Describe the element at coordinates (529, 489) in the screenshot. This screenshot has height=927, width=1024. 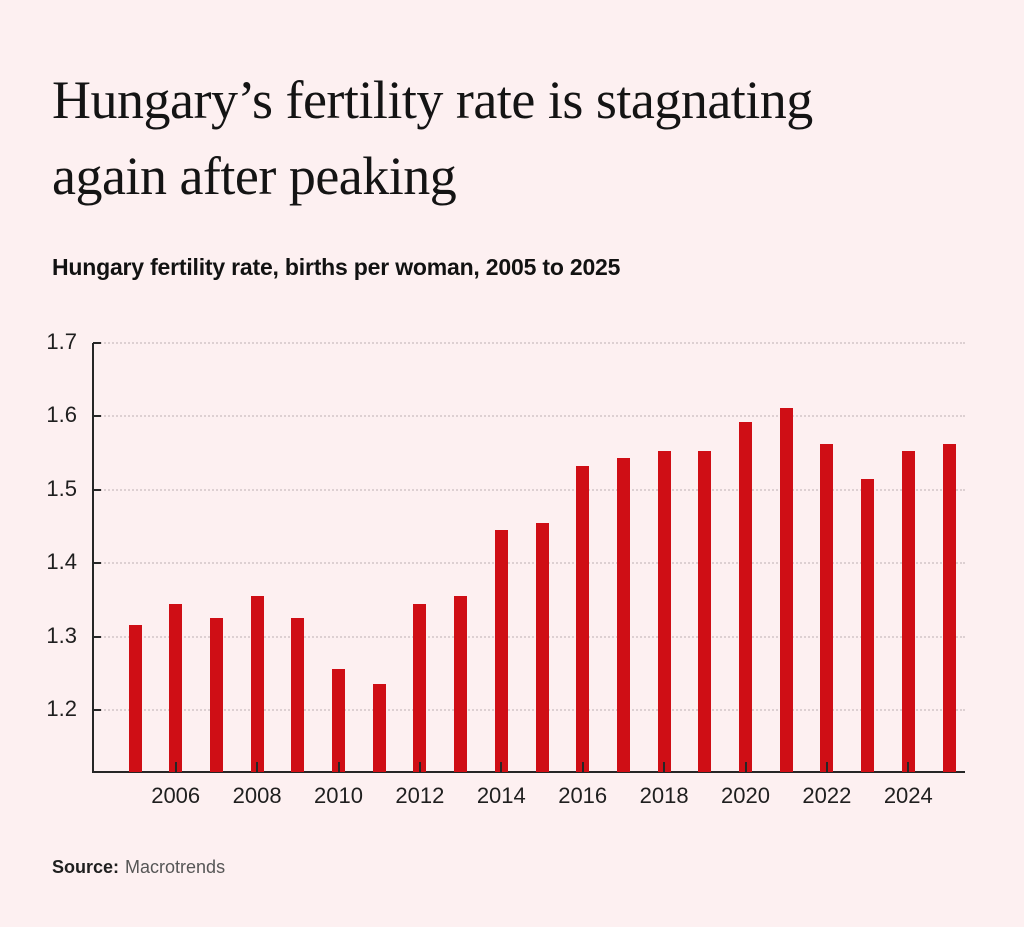
I see `gridline-1.5` at that location.